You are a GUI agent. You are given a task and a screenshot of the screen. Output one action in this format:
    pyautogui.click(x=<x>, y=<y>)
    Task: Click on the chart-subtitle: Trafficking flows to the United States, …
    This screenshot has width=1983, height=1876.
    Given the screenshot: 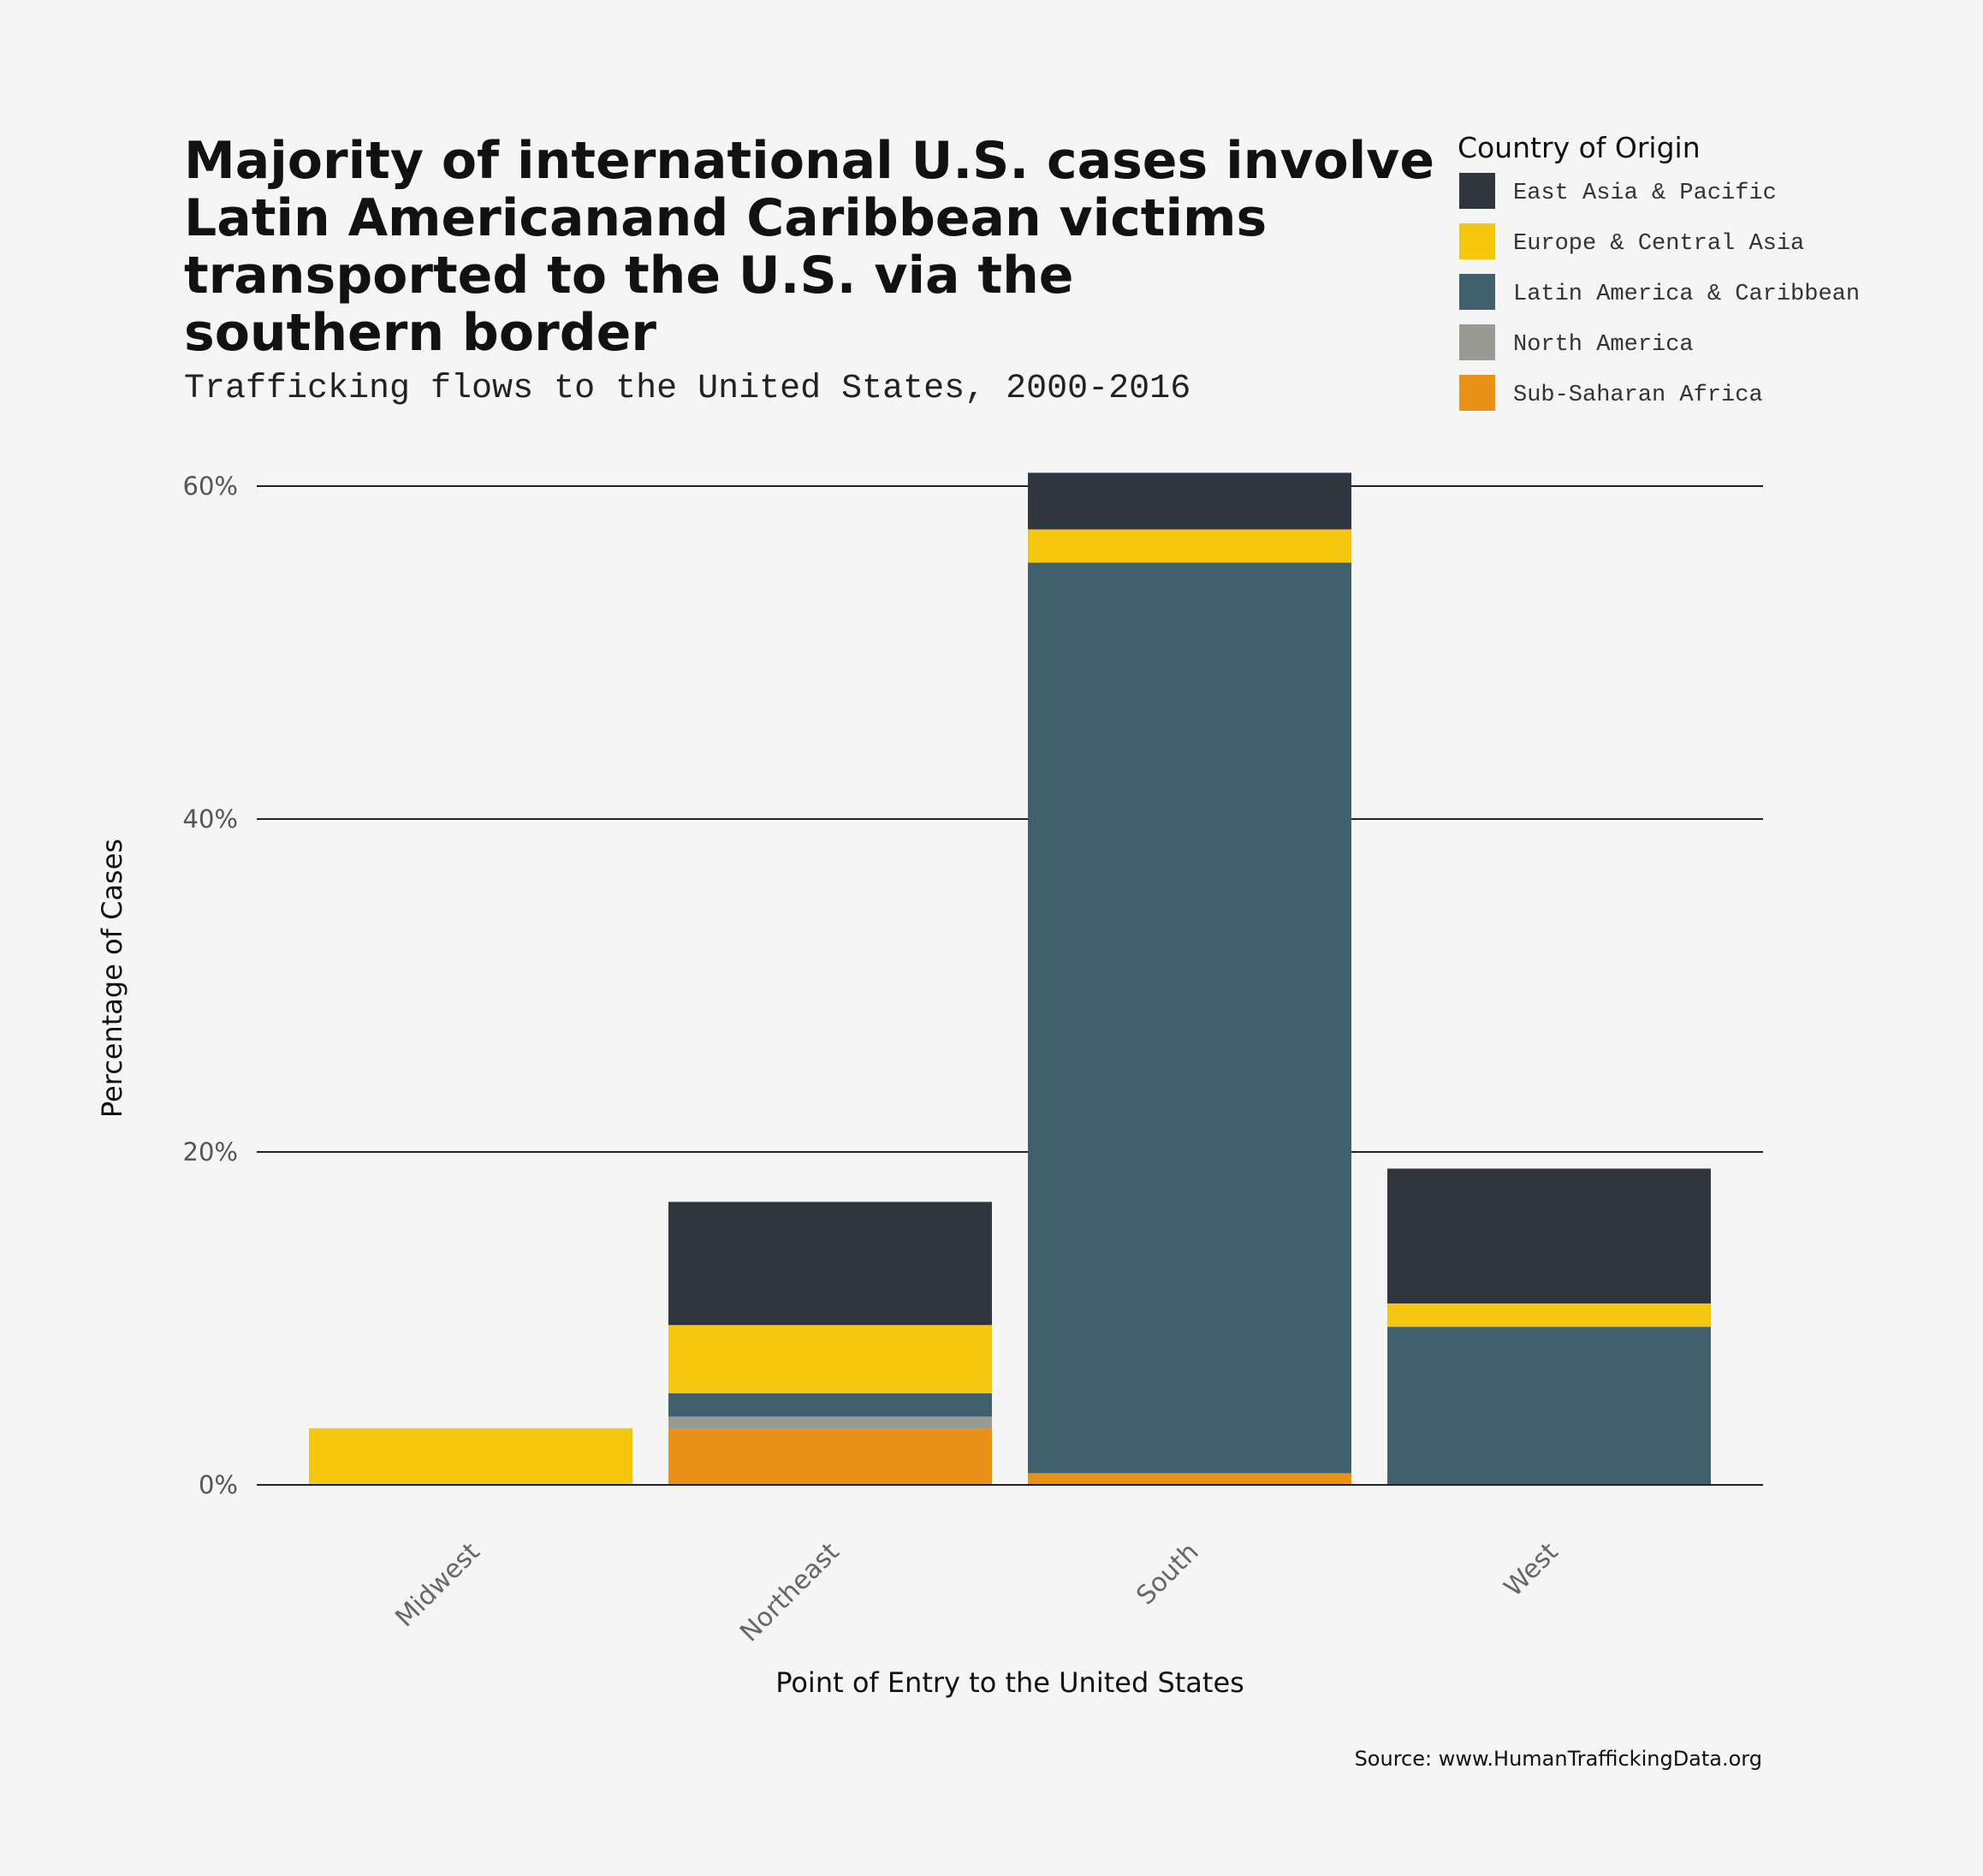 What is the action you would take?
    pyautogui.click(x=687, y=389)
    